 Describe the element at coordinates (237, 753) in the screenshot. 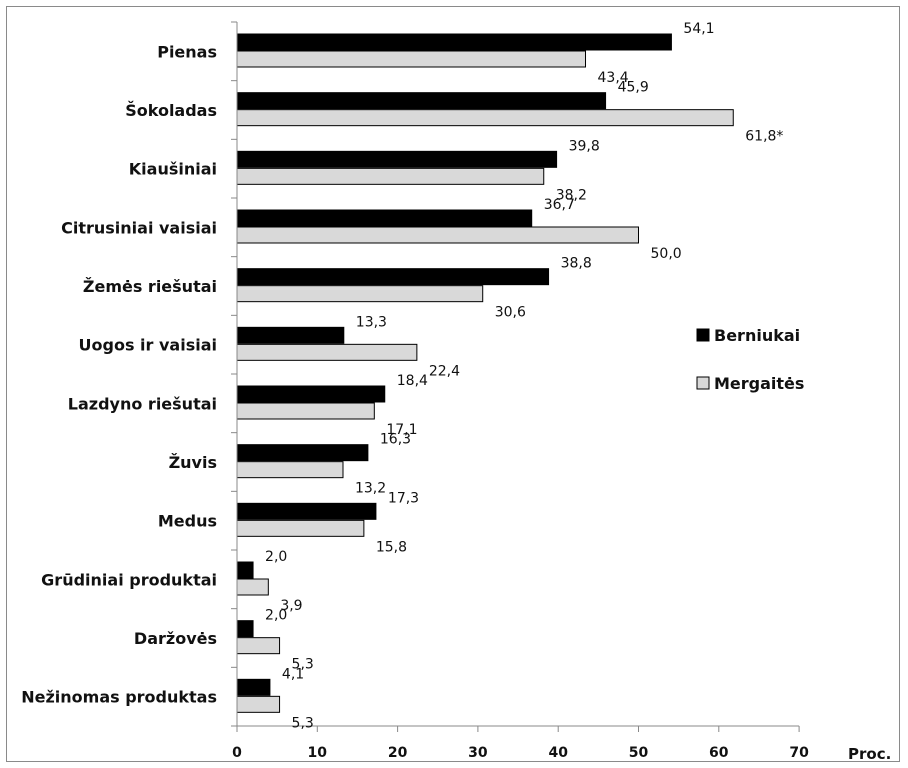

I see `x-tick-label: 0` at that location.